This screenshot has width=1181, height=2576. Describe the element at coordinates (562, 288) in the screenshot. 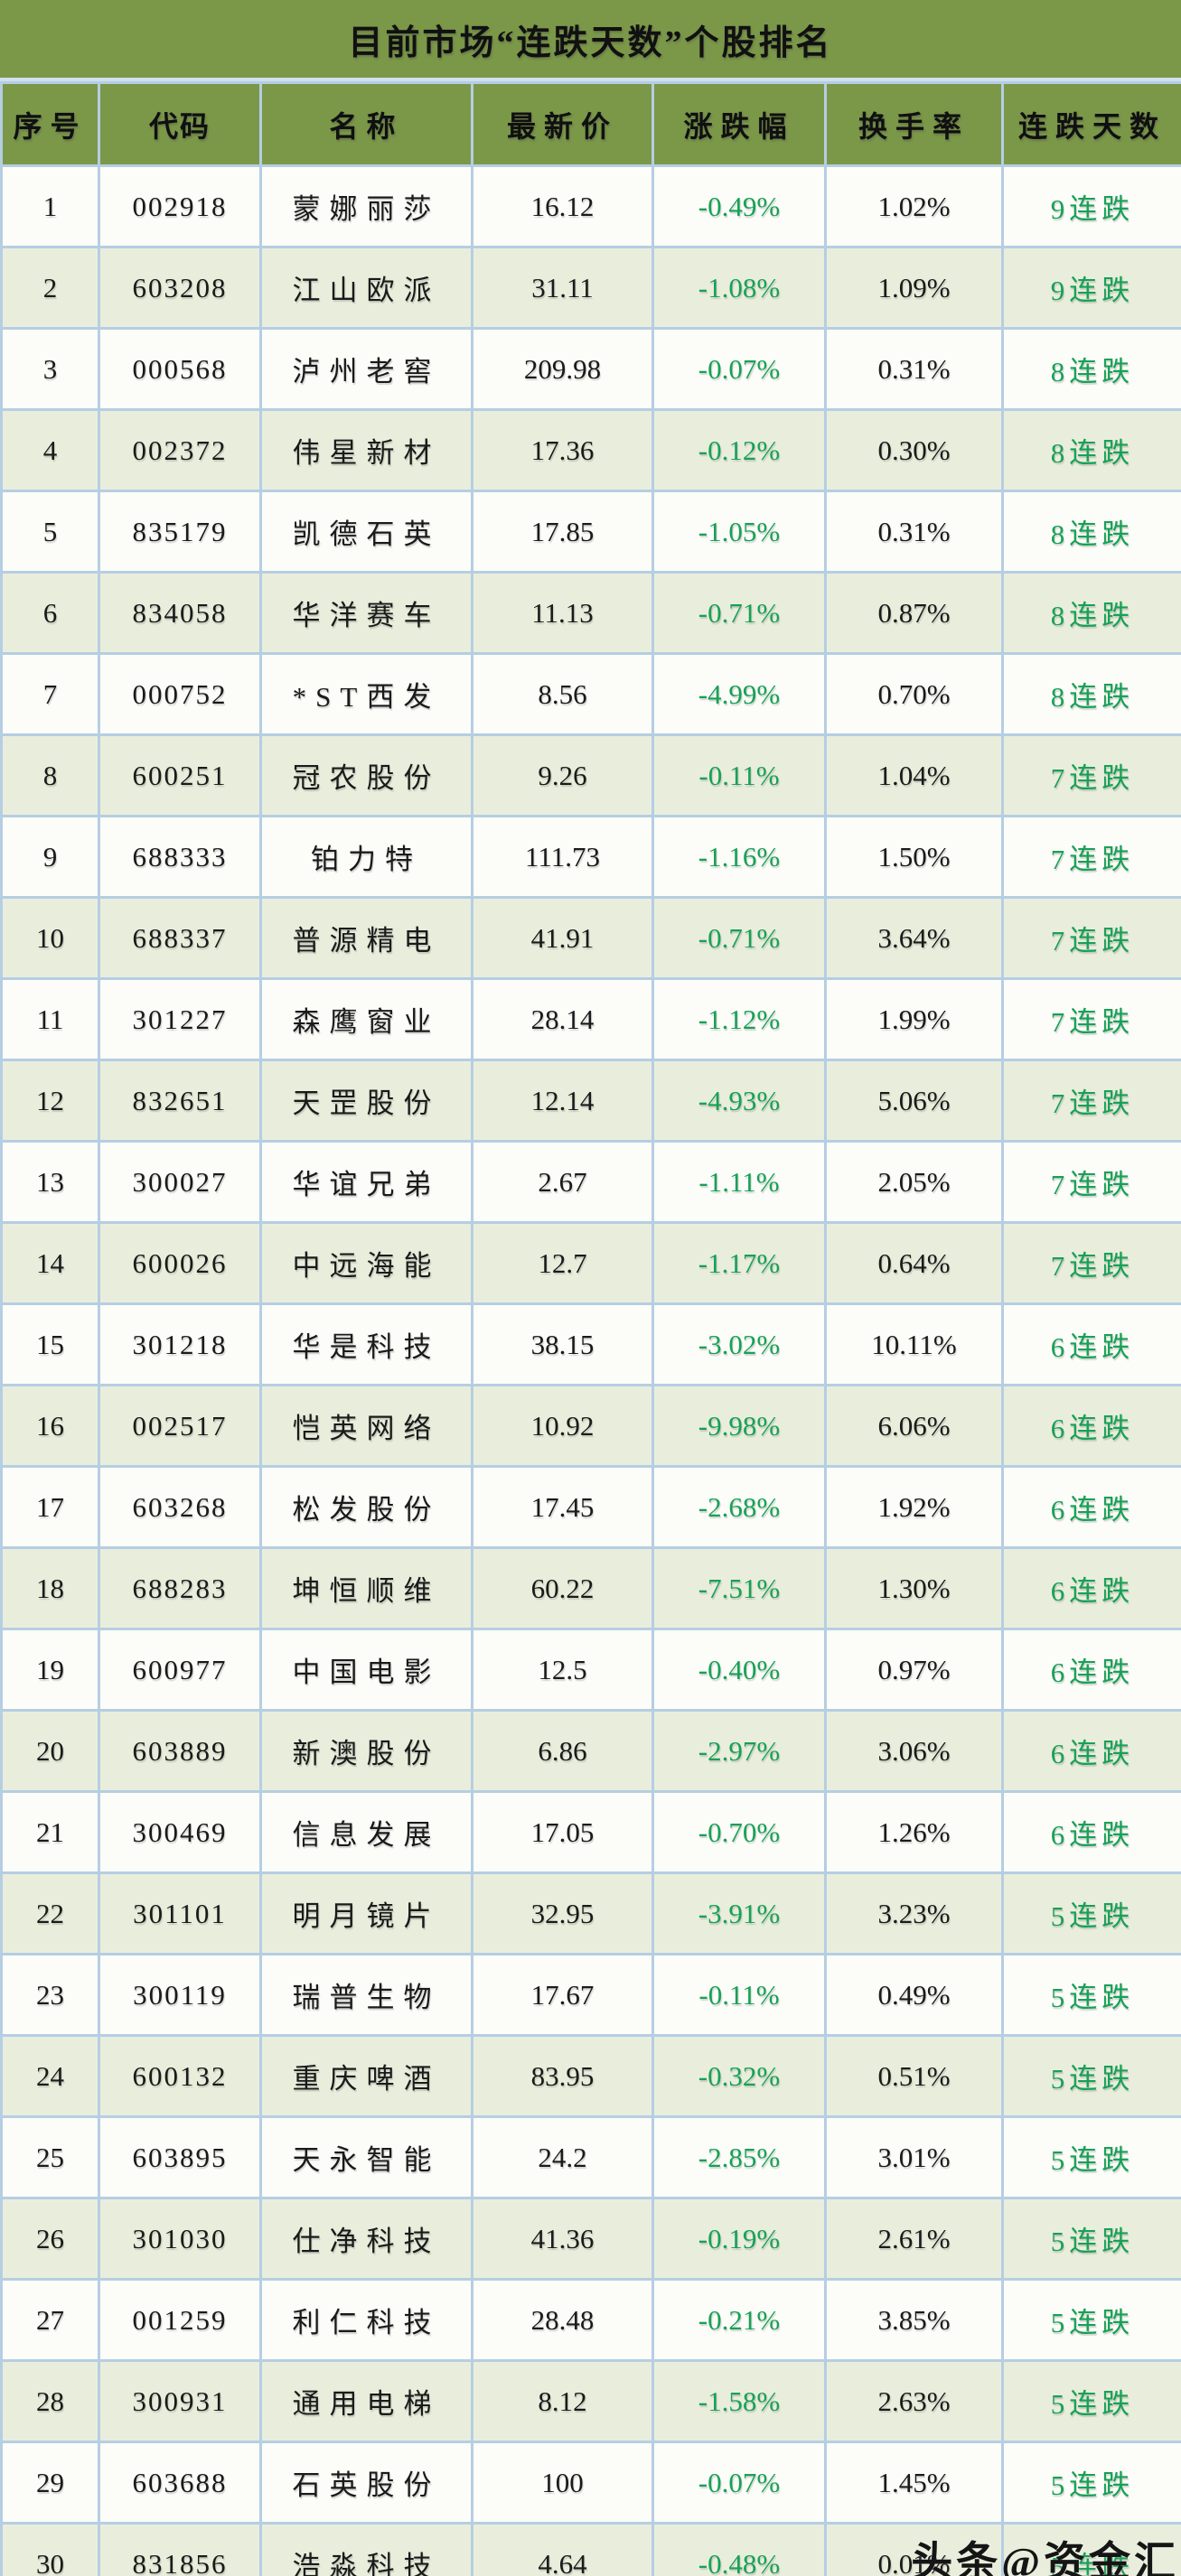

I see `cell-price: 31.11` at that location.